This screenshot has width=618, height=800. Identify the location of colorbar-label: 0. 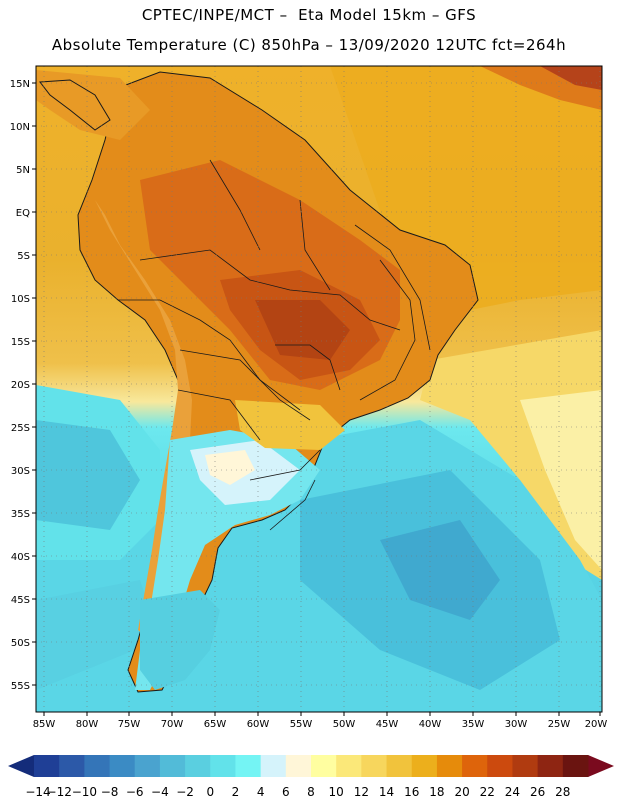
(210, 792).